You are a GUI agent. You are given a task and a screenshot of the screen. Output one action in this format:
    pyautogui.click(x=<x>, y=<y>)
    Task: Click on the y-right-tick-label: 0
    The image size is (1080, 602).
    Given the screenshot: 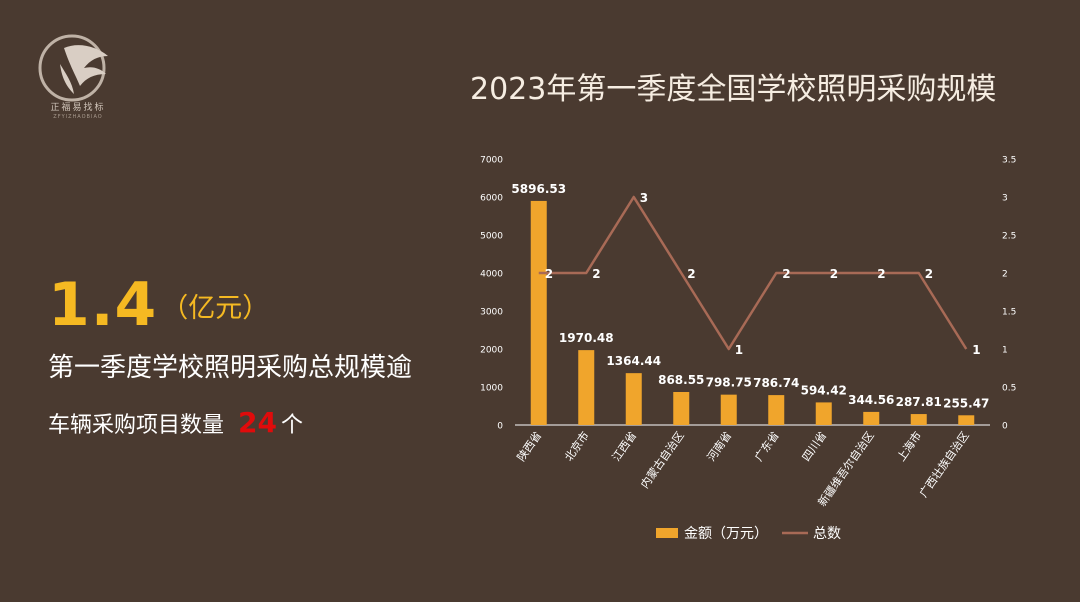 What is the action you would take?
    pyautogui.click(x=1005, y=427)
    